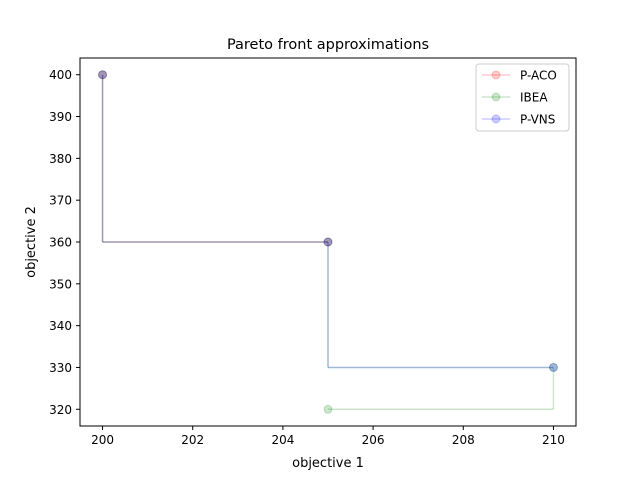 The height and width of the screenshot is (484, 640). What do you see at coordinates (60, 159) in the screenshot?
I see `y-tick-label: 380` at bounding box center [60, 159].